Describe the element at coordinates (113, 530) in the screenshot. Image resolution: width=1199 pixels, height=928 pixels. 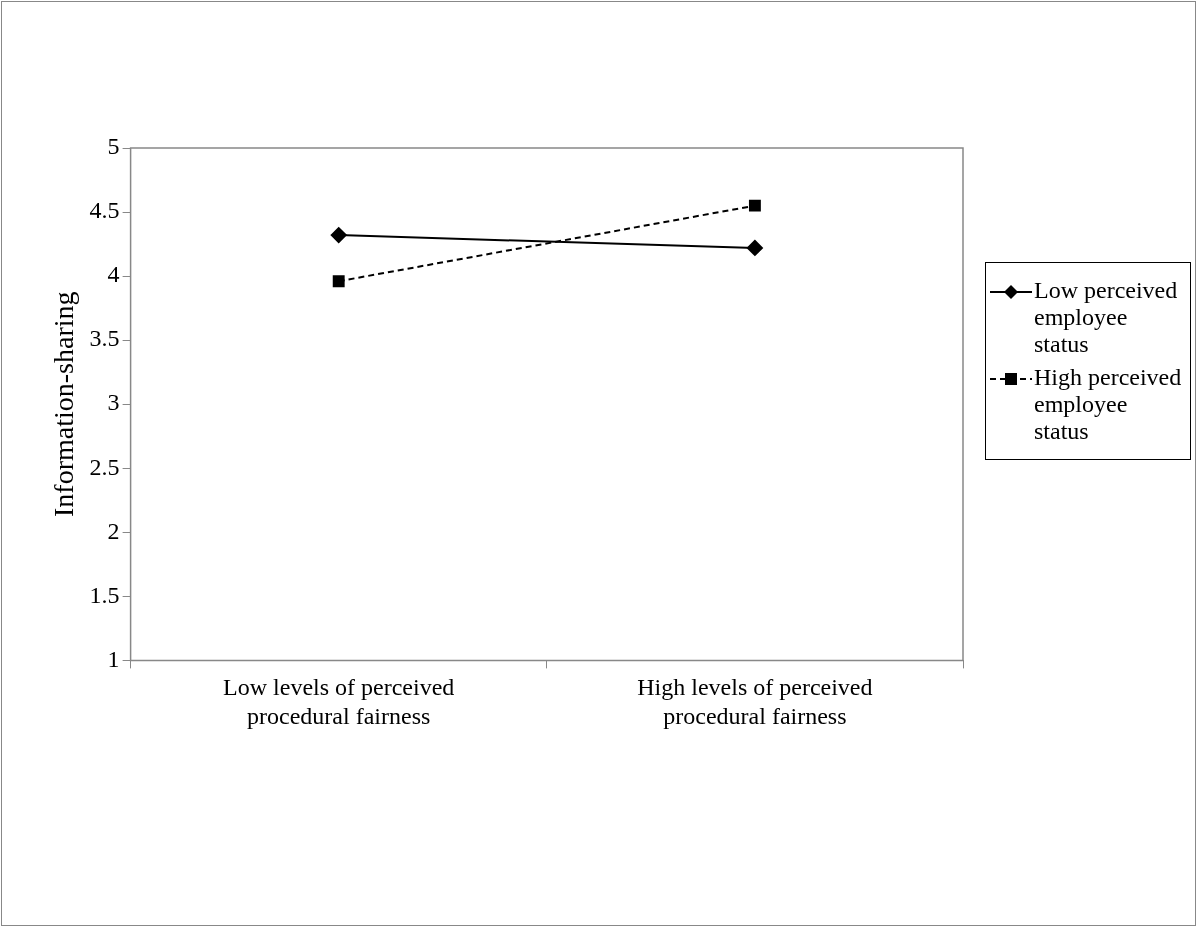
I see `y-tick-label: 2` at that location.